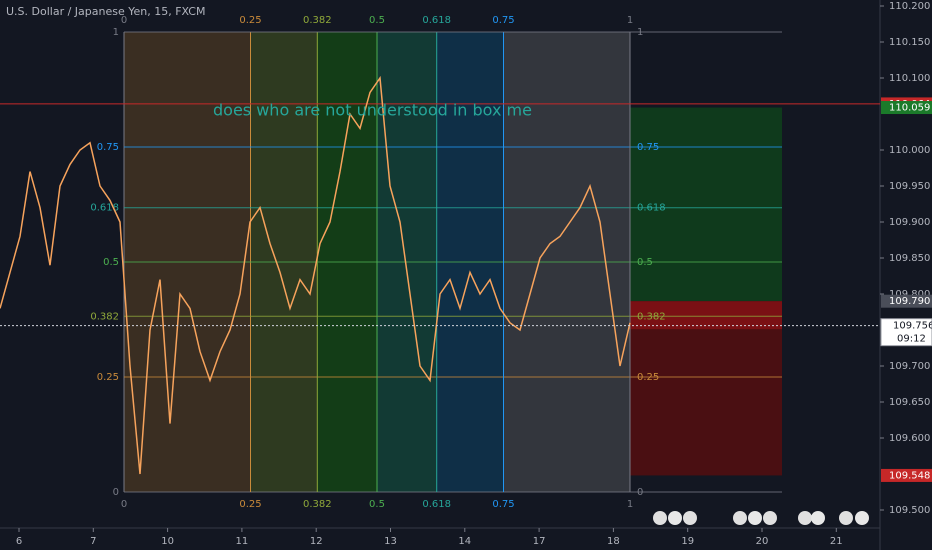 The width and height of the screenshot is (932, 550). I want to click on fib-label-top: 1, so click(630, 20).